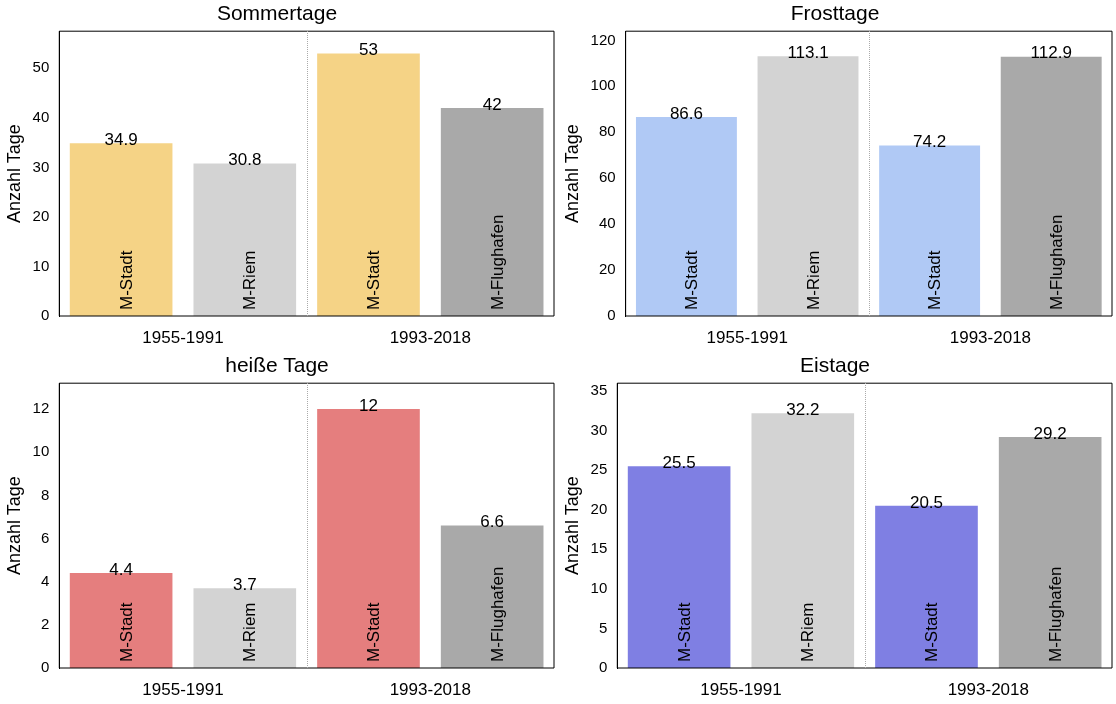 This screenshot has width=1116, height=704. Describe the element at coordinates (492, 522) in the screenshot. I see `data-label: 6.6` at that location.